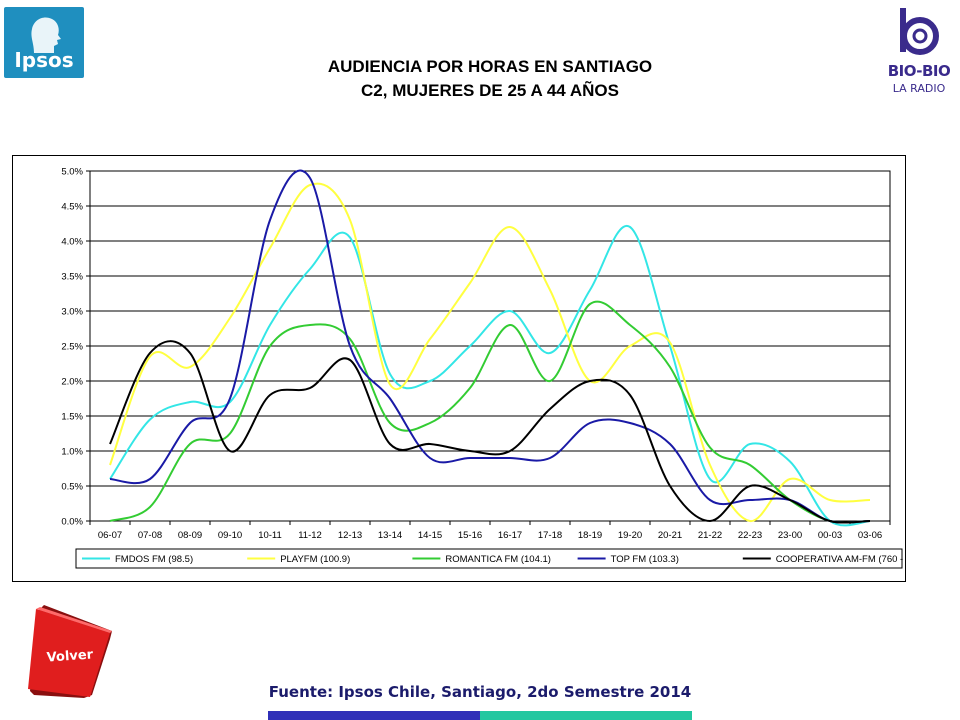 The width and height of the screenshot is (960, 720). I want to click on ipsos-wordmark: Ipsos, so click(44, 60).